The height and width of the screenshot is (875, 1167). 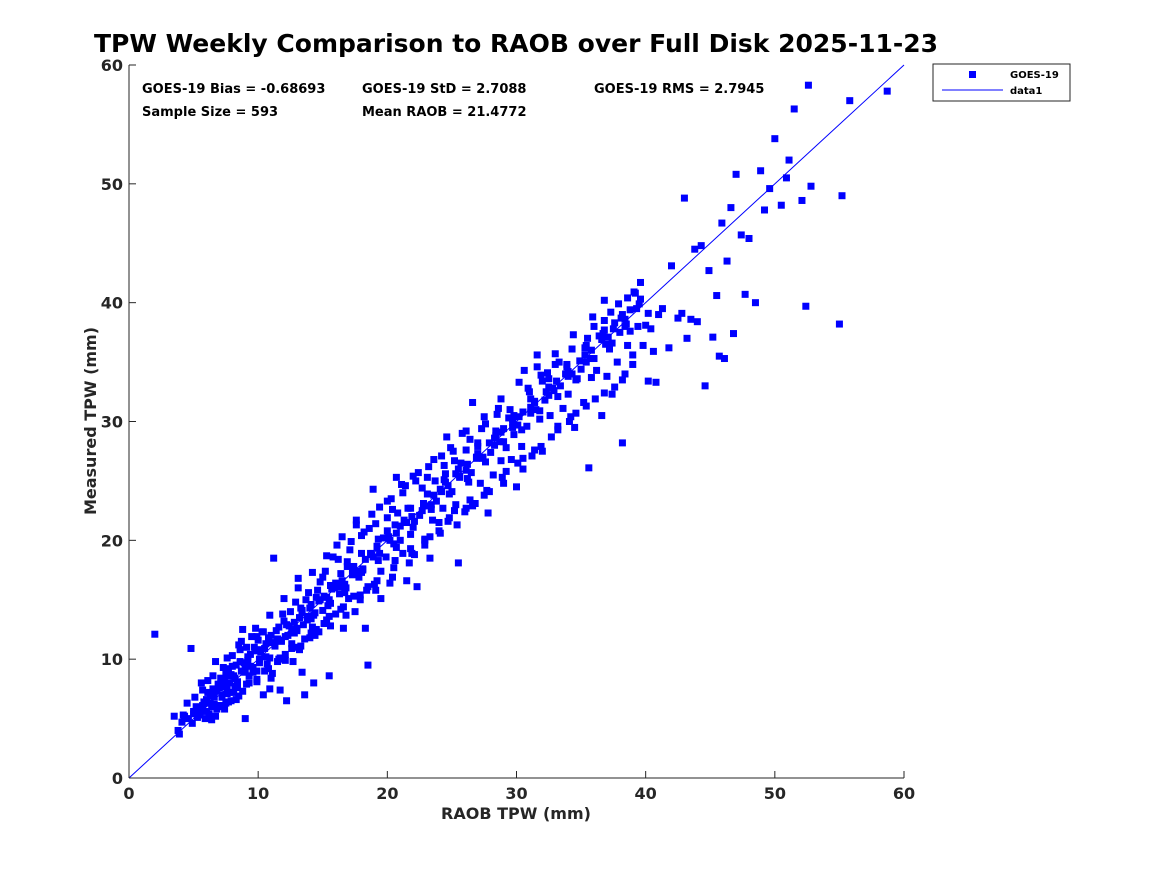 I want to click on x-tick-label: 30, so click(x=516, y=793).